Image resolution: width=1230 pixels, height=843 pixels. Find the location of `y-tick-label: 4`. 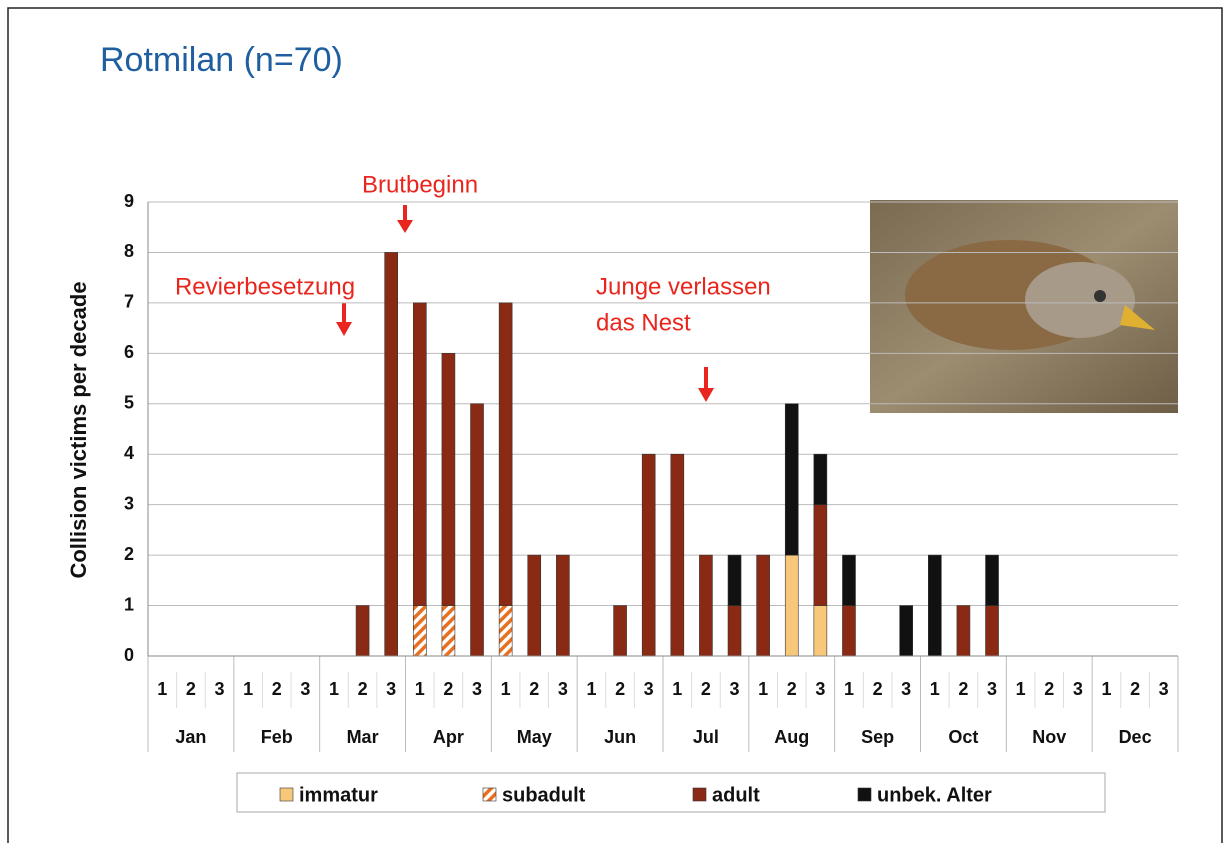

y-tick-label: 4 is located at coordinates (129, 453).